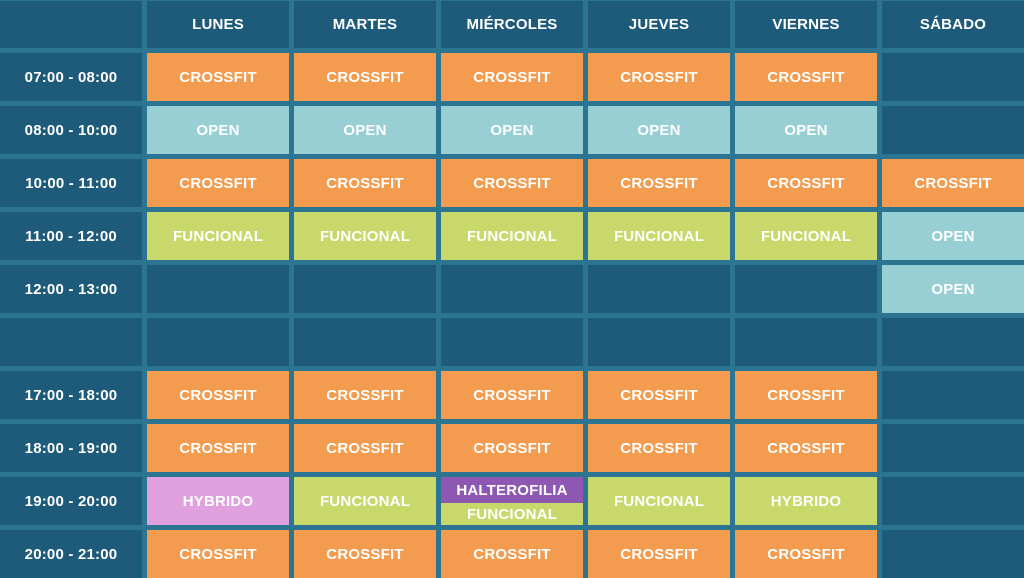  Describe the element at coordinates (806, 501) in the screenshot. I see `class-slot-funcional: HYBRIDO` at that location.